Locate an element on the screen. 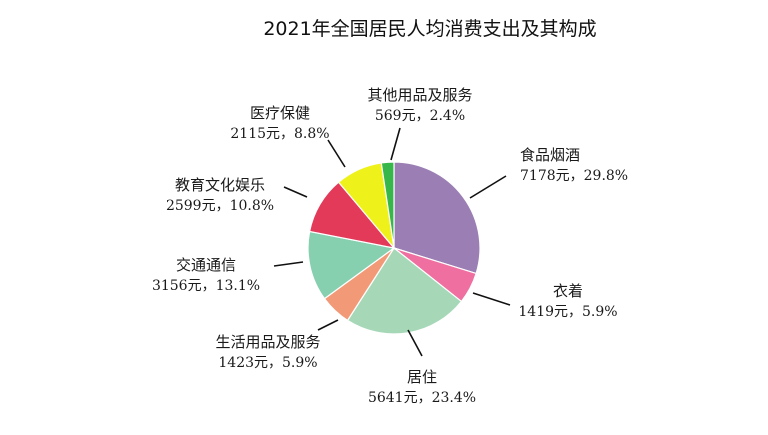 This screenshot has width=768, height=435. slice-name-label: 其他用品及服务 is located at coordinates (419, 95).